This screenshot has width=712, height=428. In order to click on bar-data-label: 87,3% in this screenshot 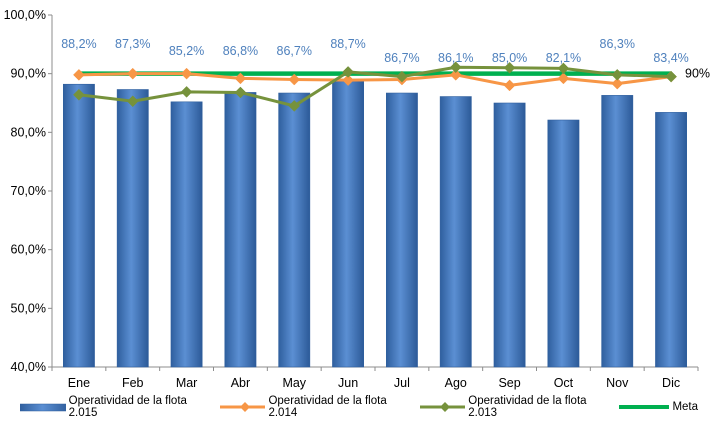, I will do `click(132, 44)`.